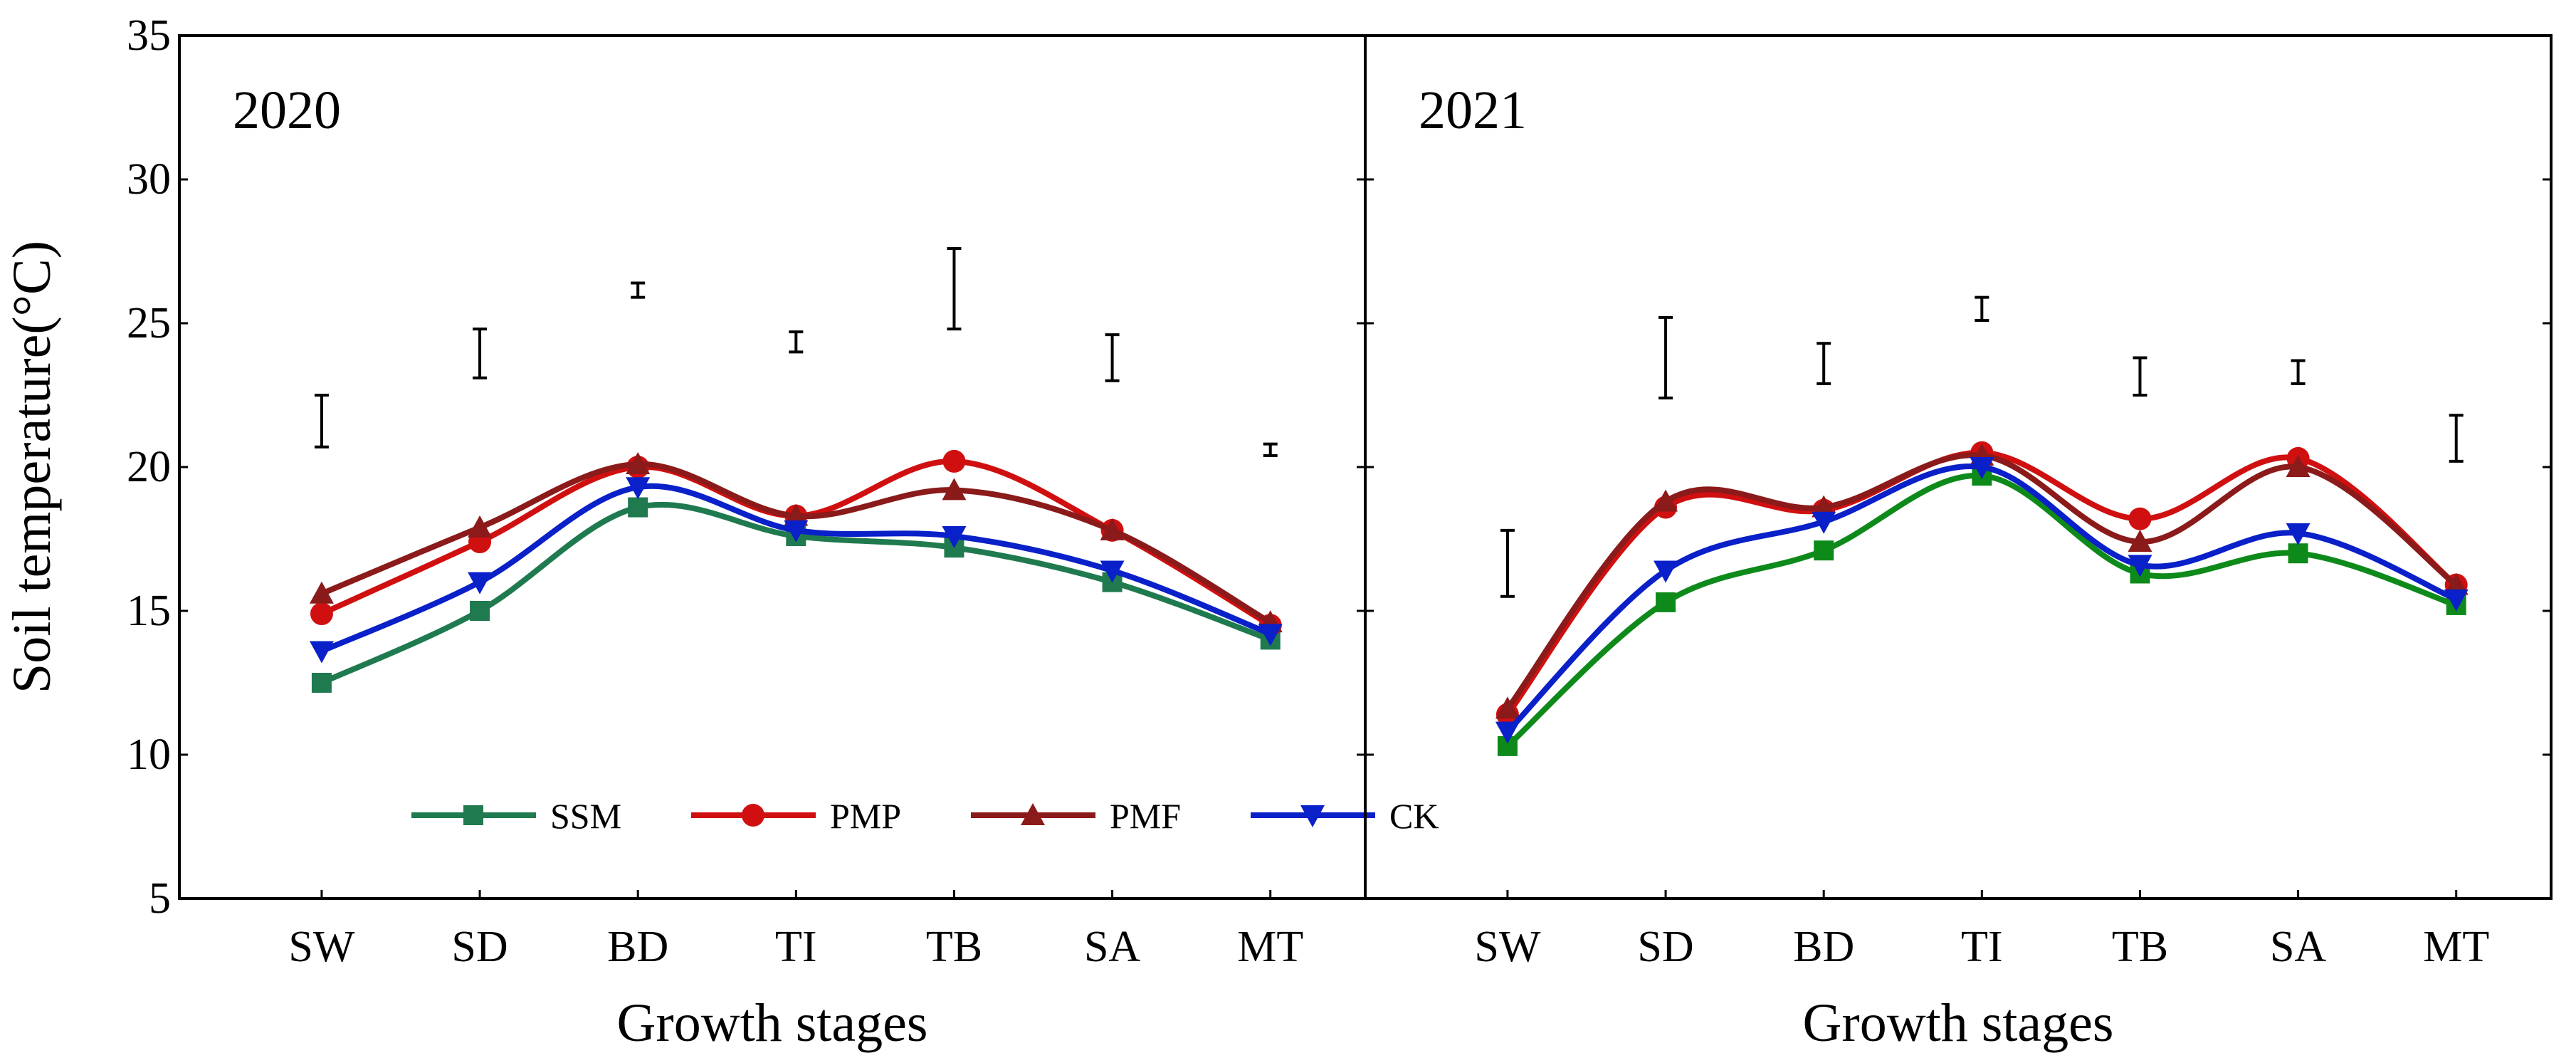 This screenshot has width=2576, height=1058. What do you see at coordinates (160, 898) in the screenshot?
I see `y-tick-label: 5` at bounding box center [160, 898].